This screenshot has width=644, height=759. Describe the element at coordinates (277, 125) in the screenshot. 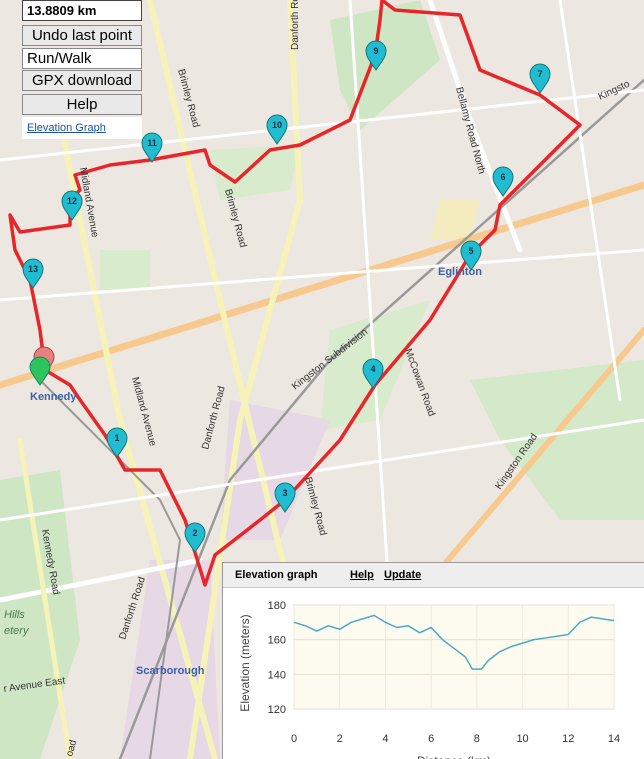

I see `marker-number: 10` at that location.